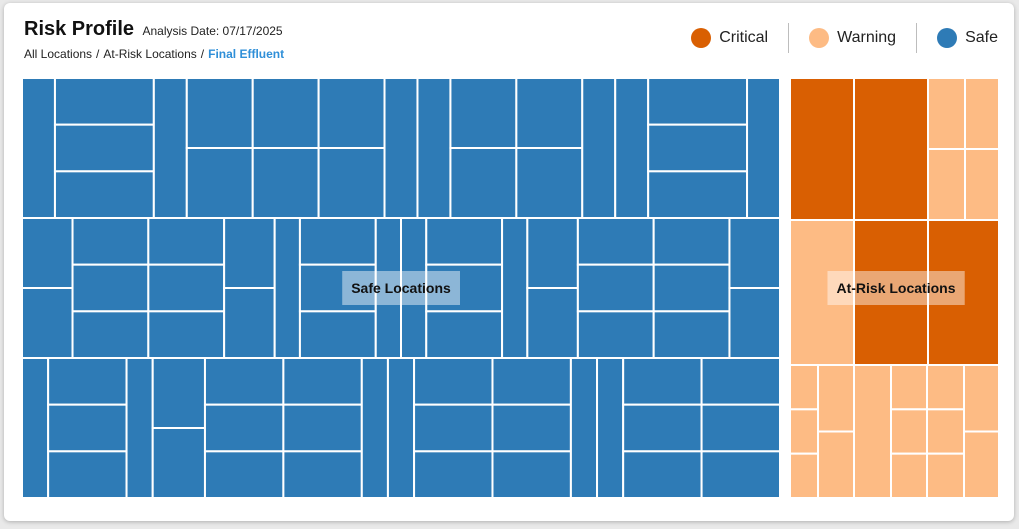 This screenshot has width=1019, height=529. Describe the element at coordinates (150, 54) in the screenshot. I see `breadcrumb-at-risk-locations: At-Risk Locations` at that location.